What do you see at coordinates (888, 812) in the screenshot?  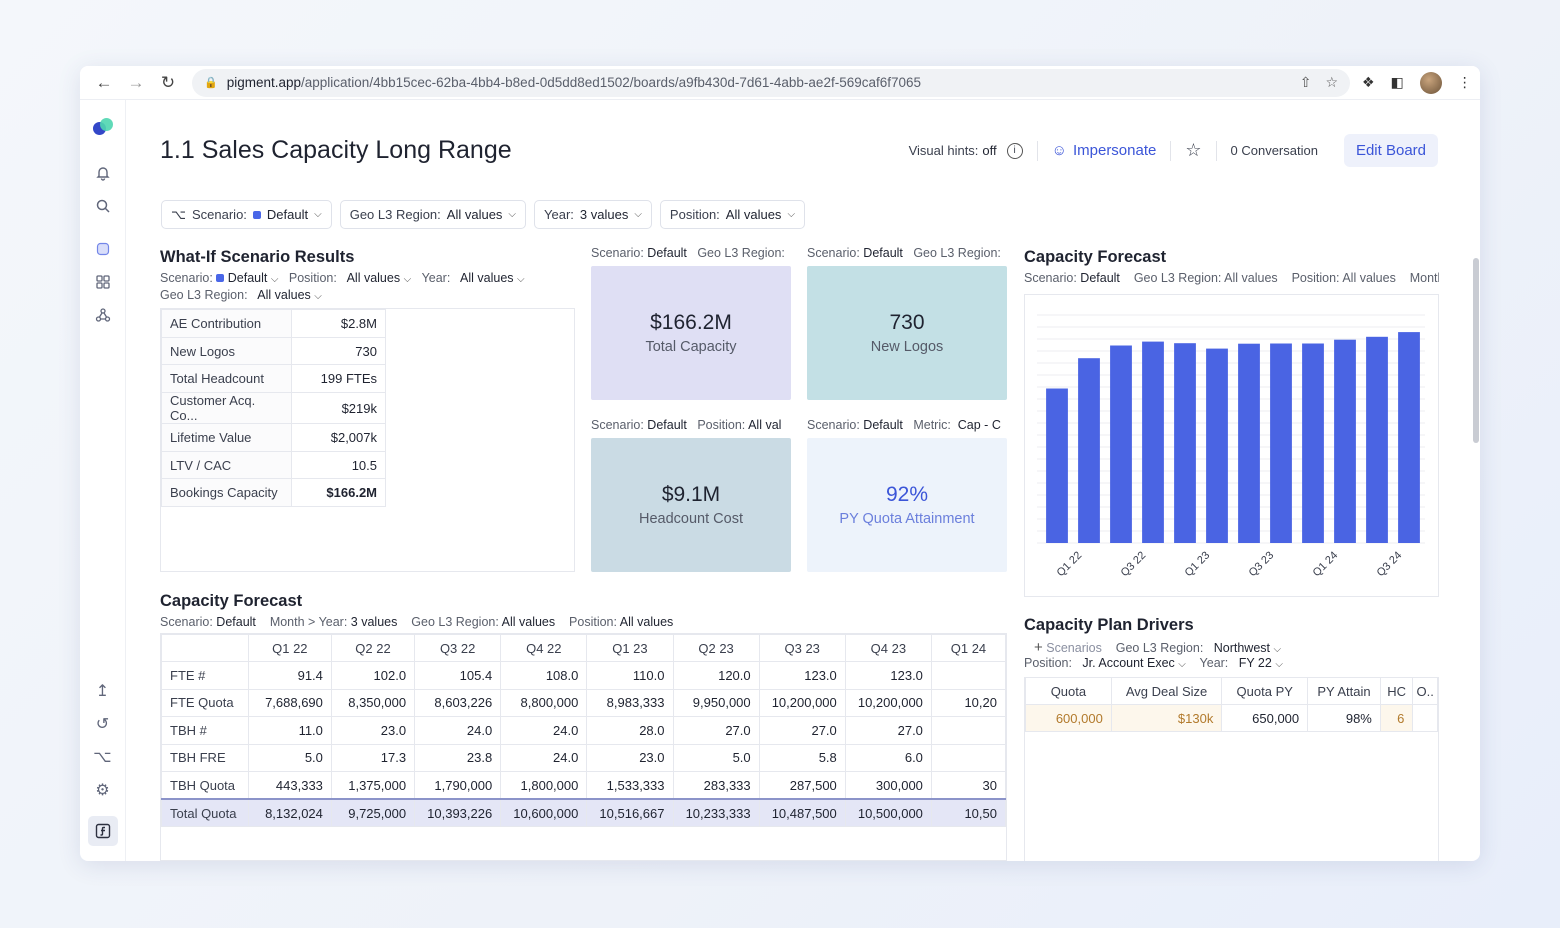 I see `grid-cell: 10,500,000` at bounding box center [888, 812].